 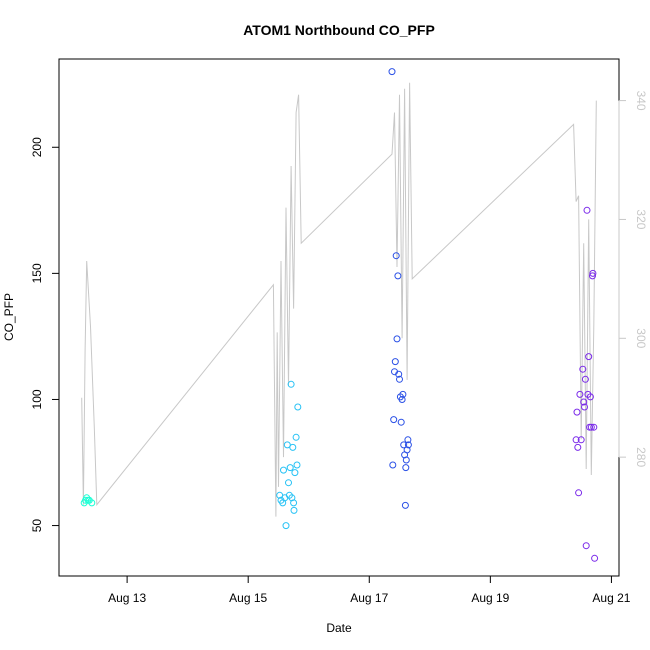 What do you see at coordinates (369, 590) in the screenshot?
I see `x-axis: Aug 13 Aug 15 Aug 17 Aug 19 Aug 21` at bounding box center [369, 590].